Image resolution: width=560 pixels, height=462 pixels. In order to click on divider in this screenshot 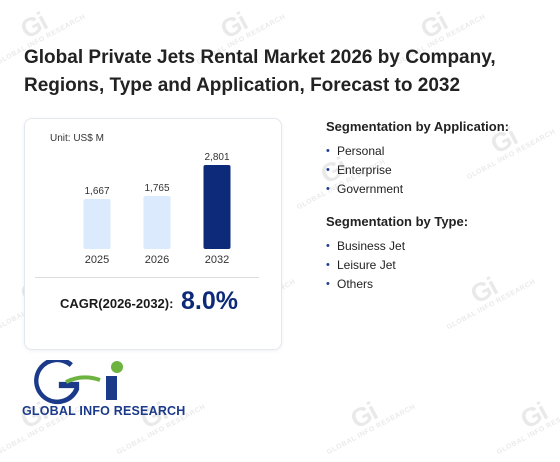, I will do `click(147, 277)`.